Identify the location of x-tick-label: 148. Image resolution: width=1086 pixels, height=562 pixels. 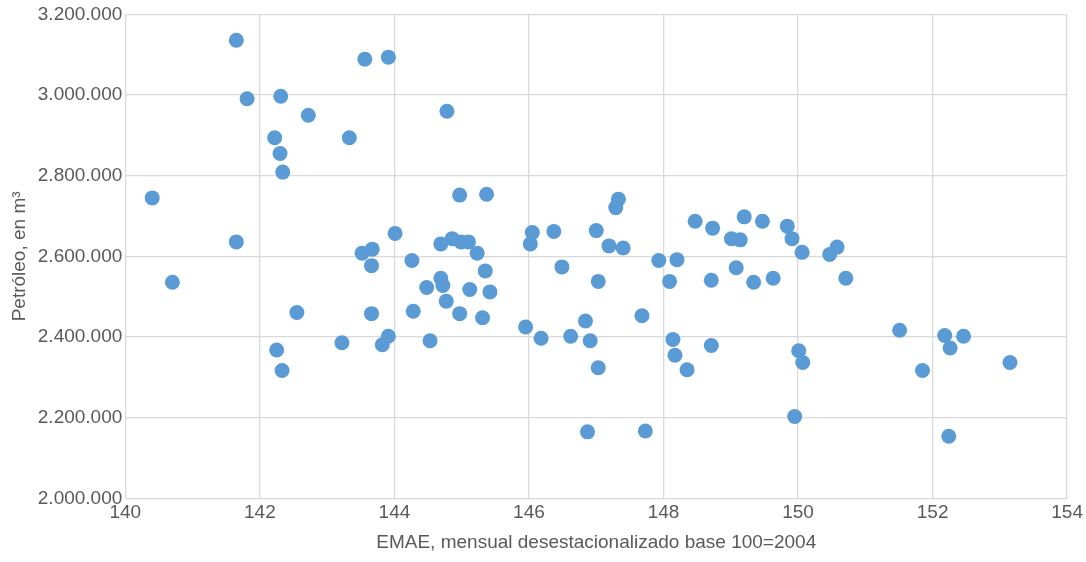
(663, 512).